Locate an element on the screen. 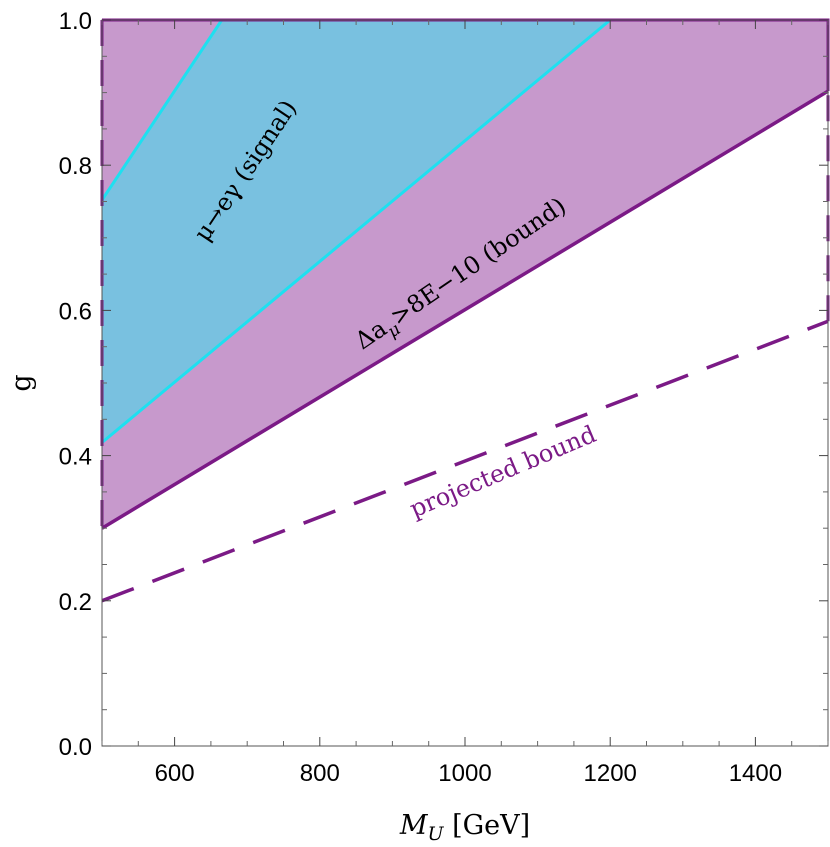 The height and width of the screenshot is (847, 830). signal-upper-line is located at coordinates (162, 110).